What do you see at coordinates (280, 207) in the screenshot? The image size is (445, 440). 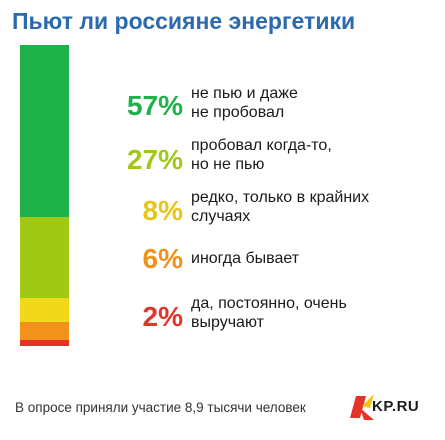 I see `answer-label: редко, только в крайних случаях` at bounding box center [280, 207].